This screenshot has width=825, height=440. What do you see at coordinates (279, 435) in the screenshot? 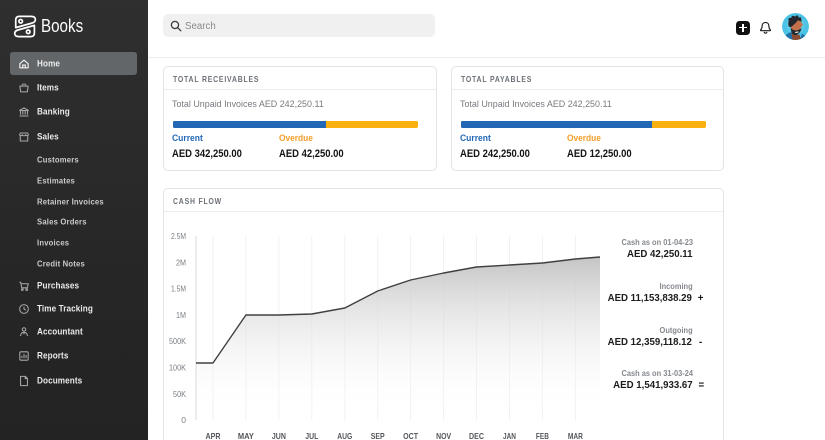
I see `svg-text: JUN` at bounding box center [279, 435].